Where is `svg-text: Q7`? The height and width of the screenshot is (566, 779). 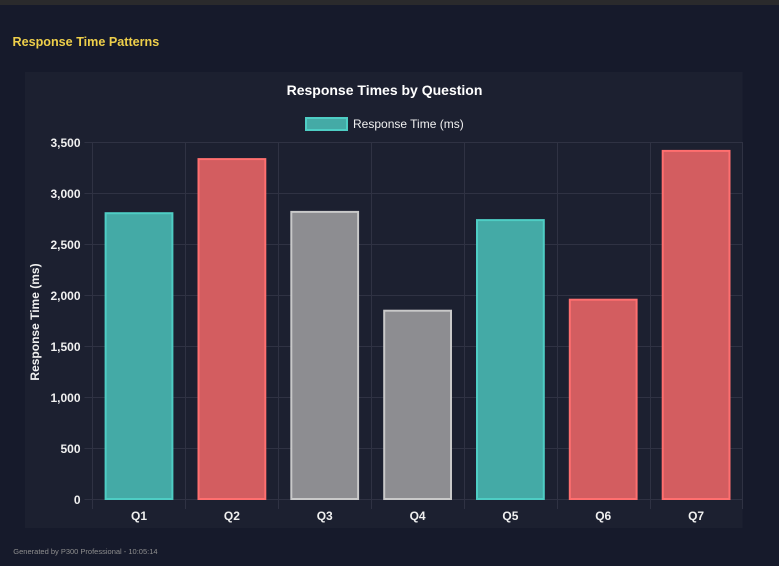 svg-text: Q7 is located at coordinates (696, 516).